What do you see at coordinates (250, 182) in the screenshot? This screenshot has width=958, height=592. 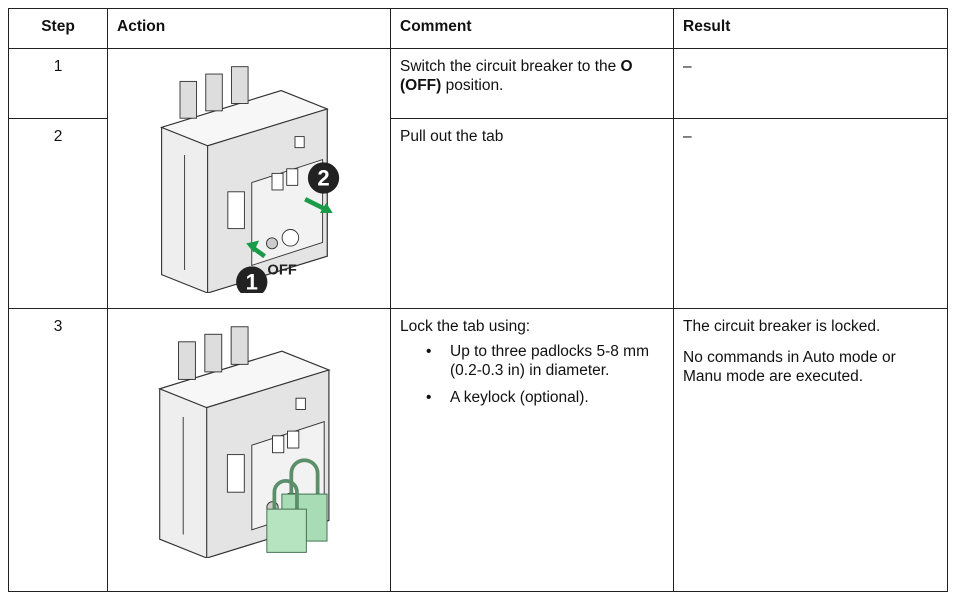 I see `breaker-illustration: 2 1 OFF` at bounding box center [250, 182].